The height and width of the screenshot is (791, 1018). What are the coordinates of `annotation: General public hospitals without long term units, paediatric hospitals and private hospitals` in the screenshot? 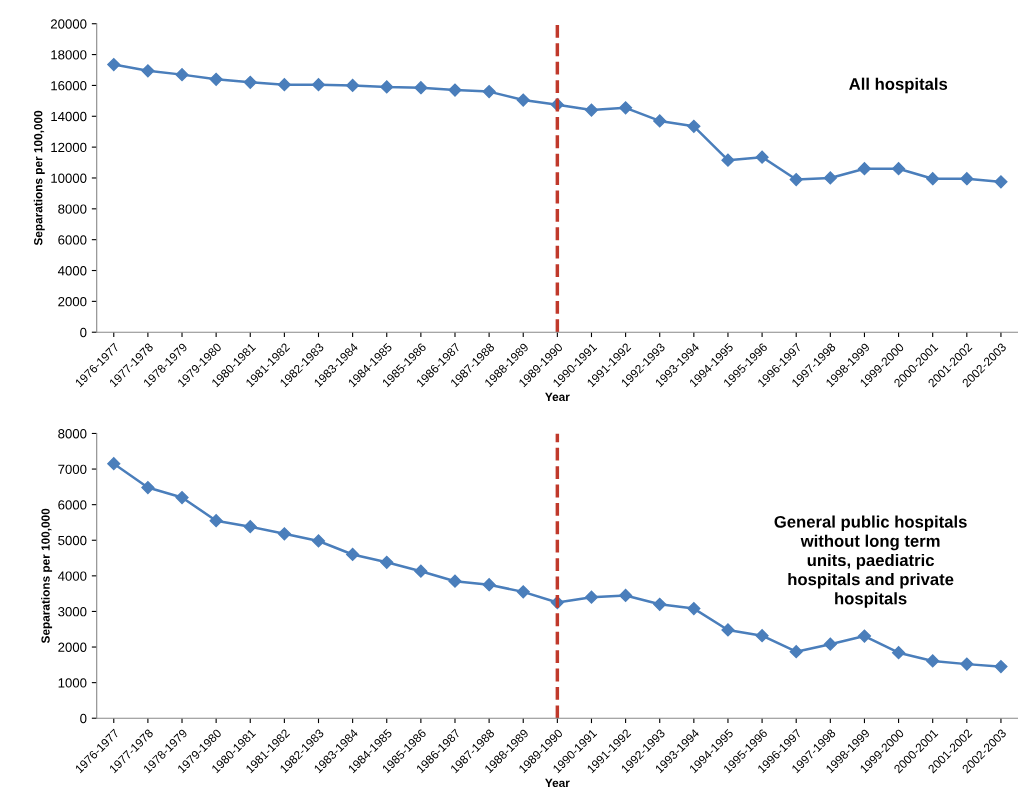 It's located at (870, 561).